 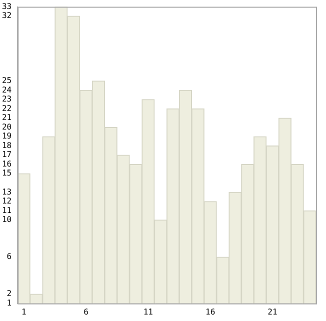 I want to click on y-tick-label: 12, so click(x=7, y=201).